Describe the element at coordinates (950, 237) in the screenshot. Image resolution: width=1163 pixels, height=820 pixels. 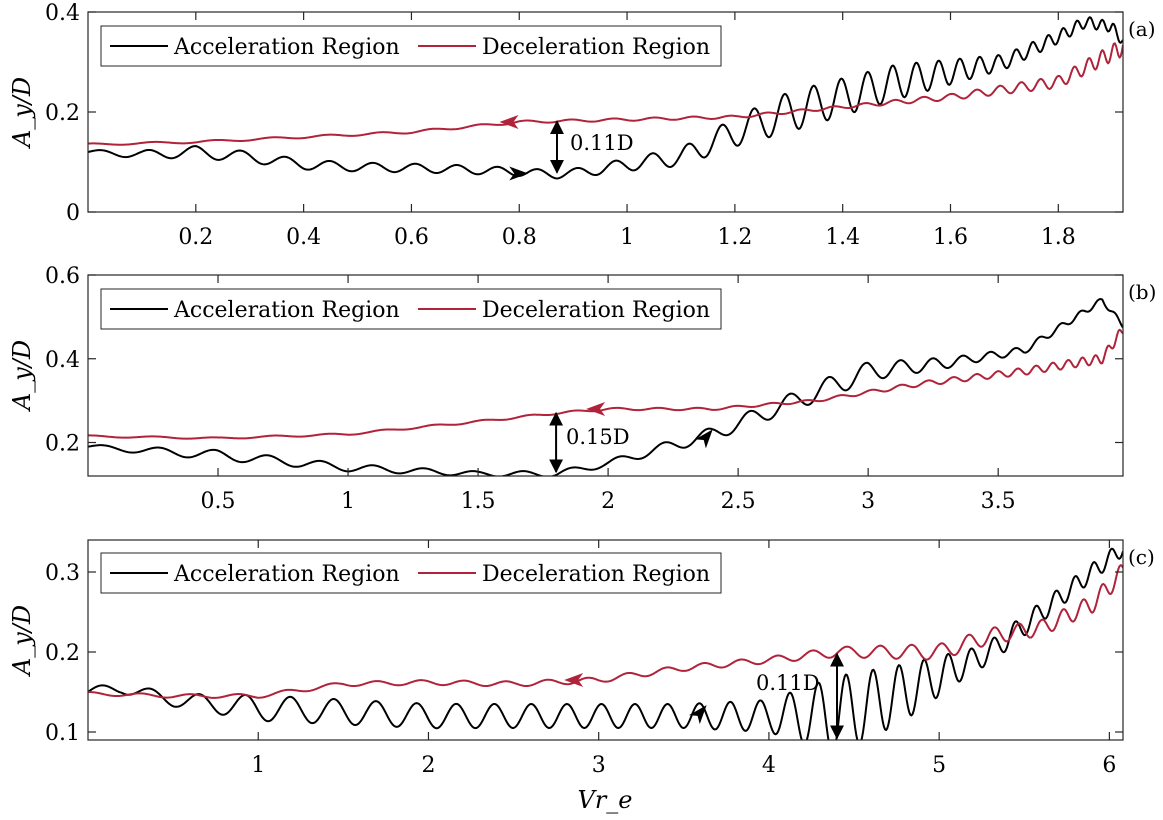
I see `x-tick-label: 1.6` at that location.